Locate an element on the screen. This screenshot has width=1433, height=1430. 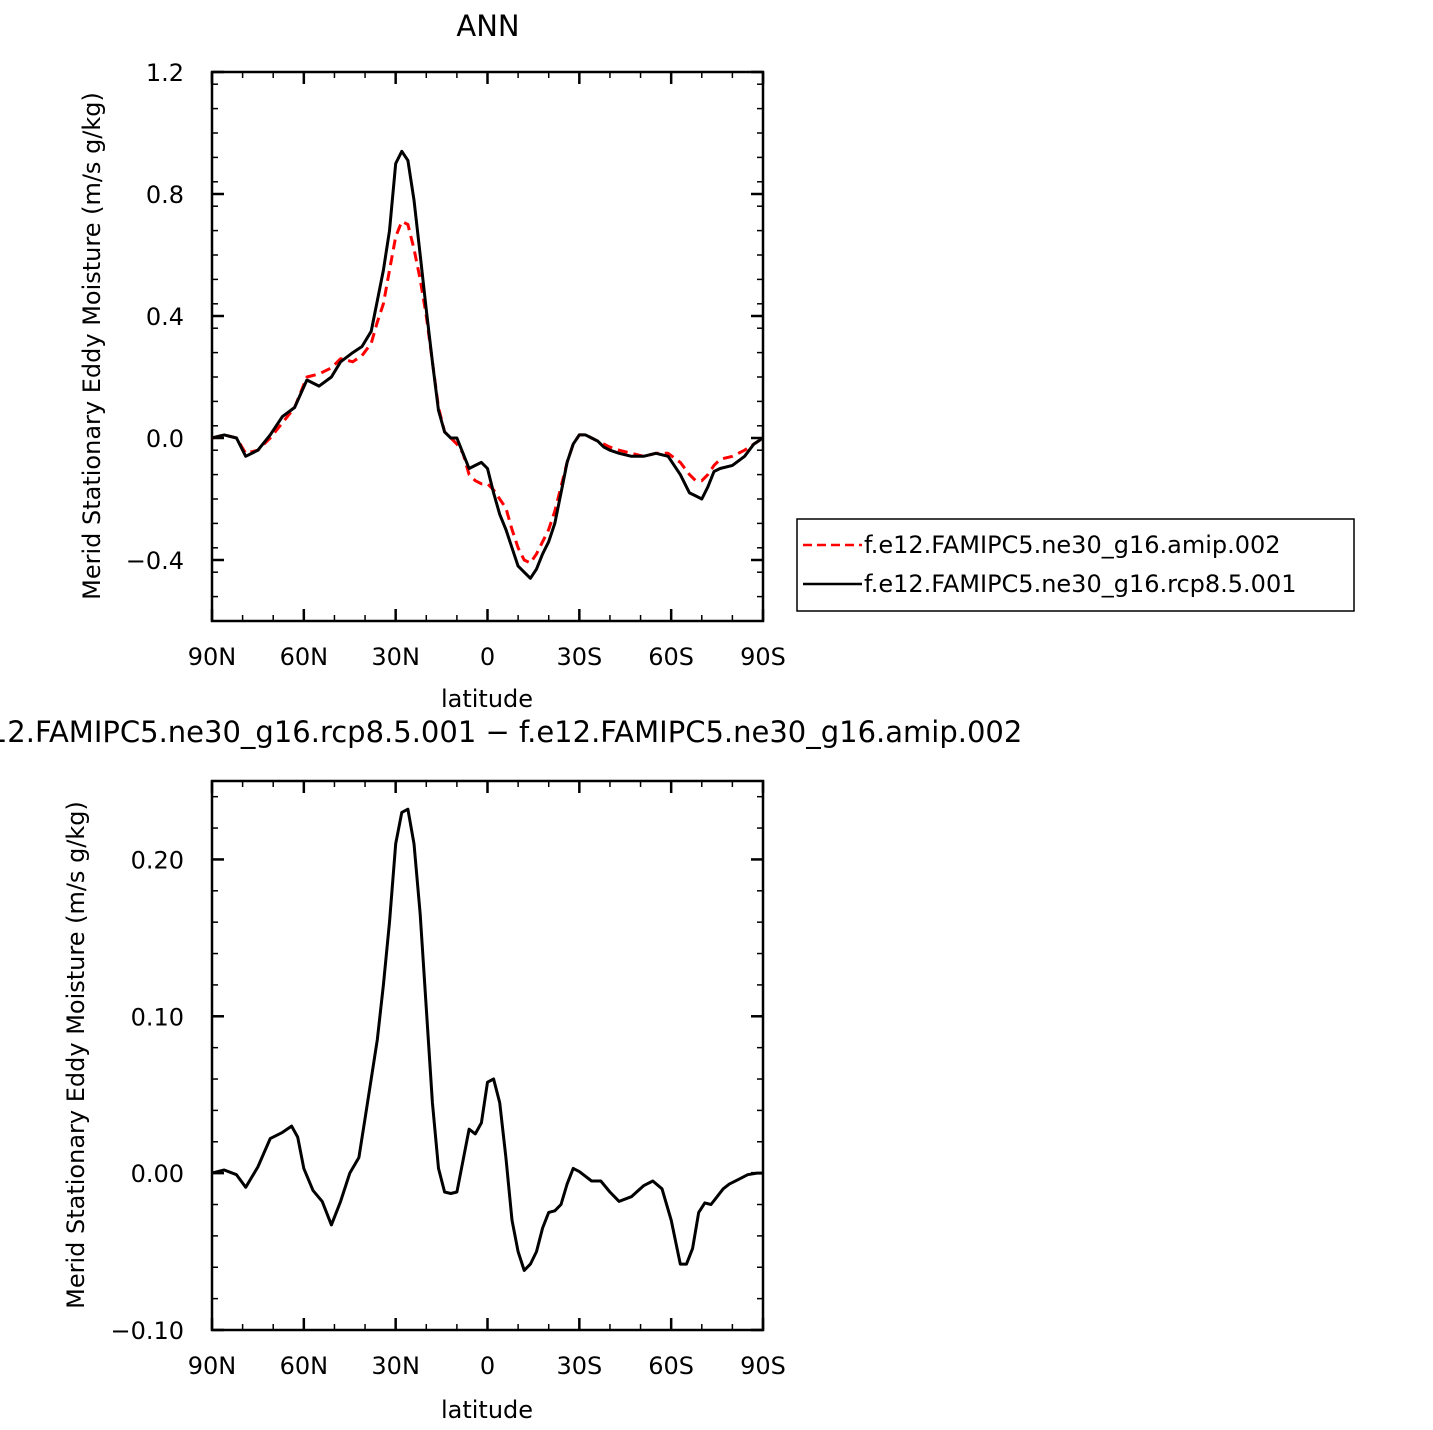
top-plot-frame is located at coordinates (487, 346).